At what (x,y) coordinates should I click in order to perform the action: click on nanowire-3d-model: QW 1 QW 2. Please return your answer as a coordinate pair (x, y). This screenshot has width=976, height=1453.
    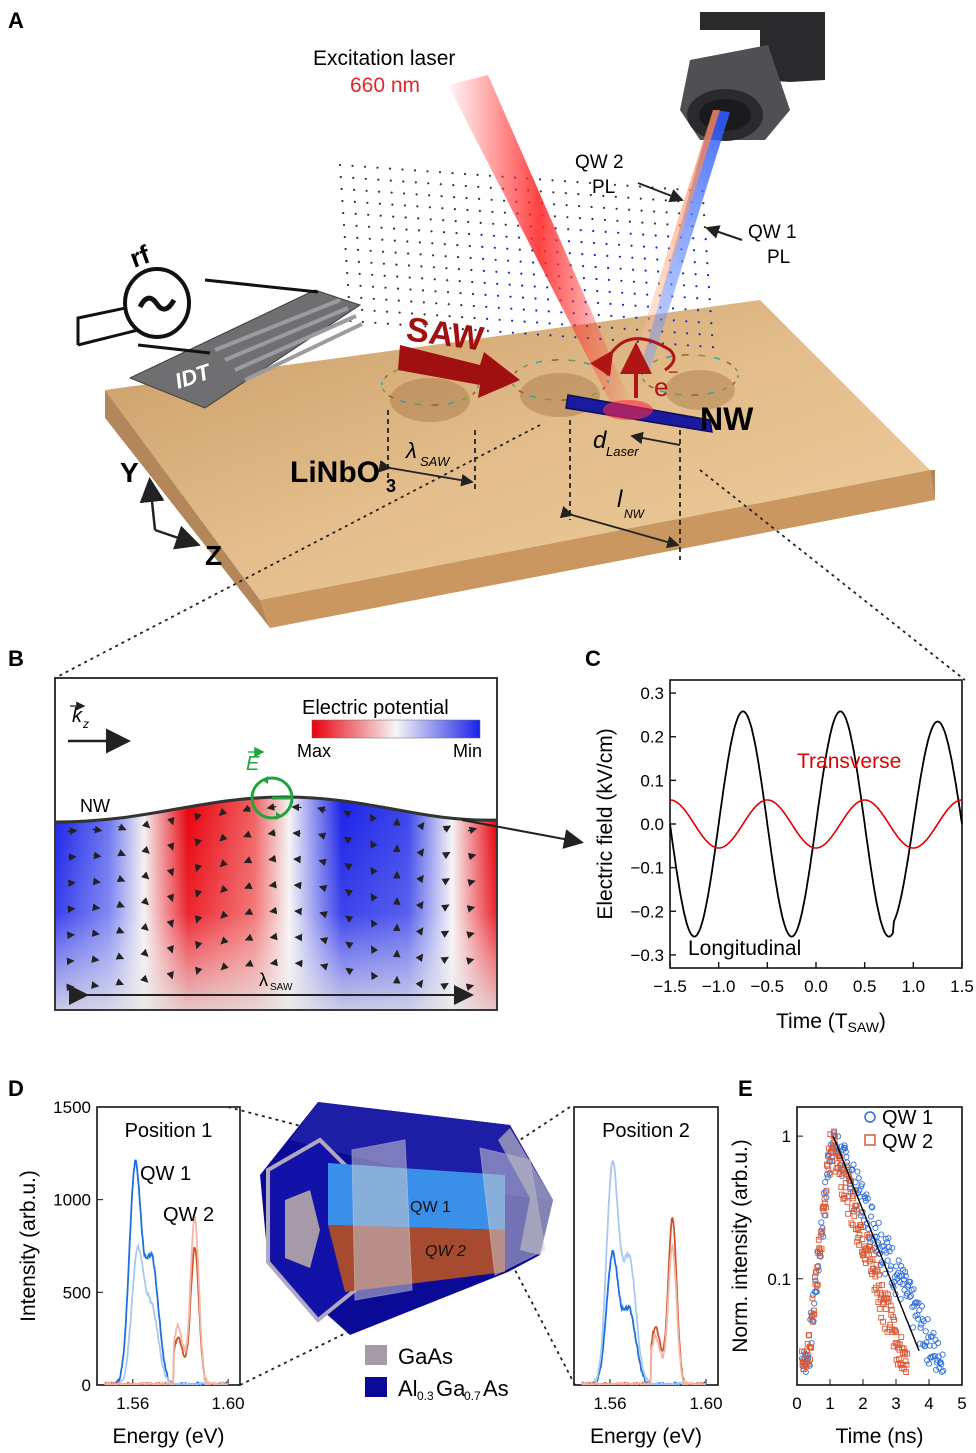
    Looking at the image, I should click on (401, 1243).